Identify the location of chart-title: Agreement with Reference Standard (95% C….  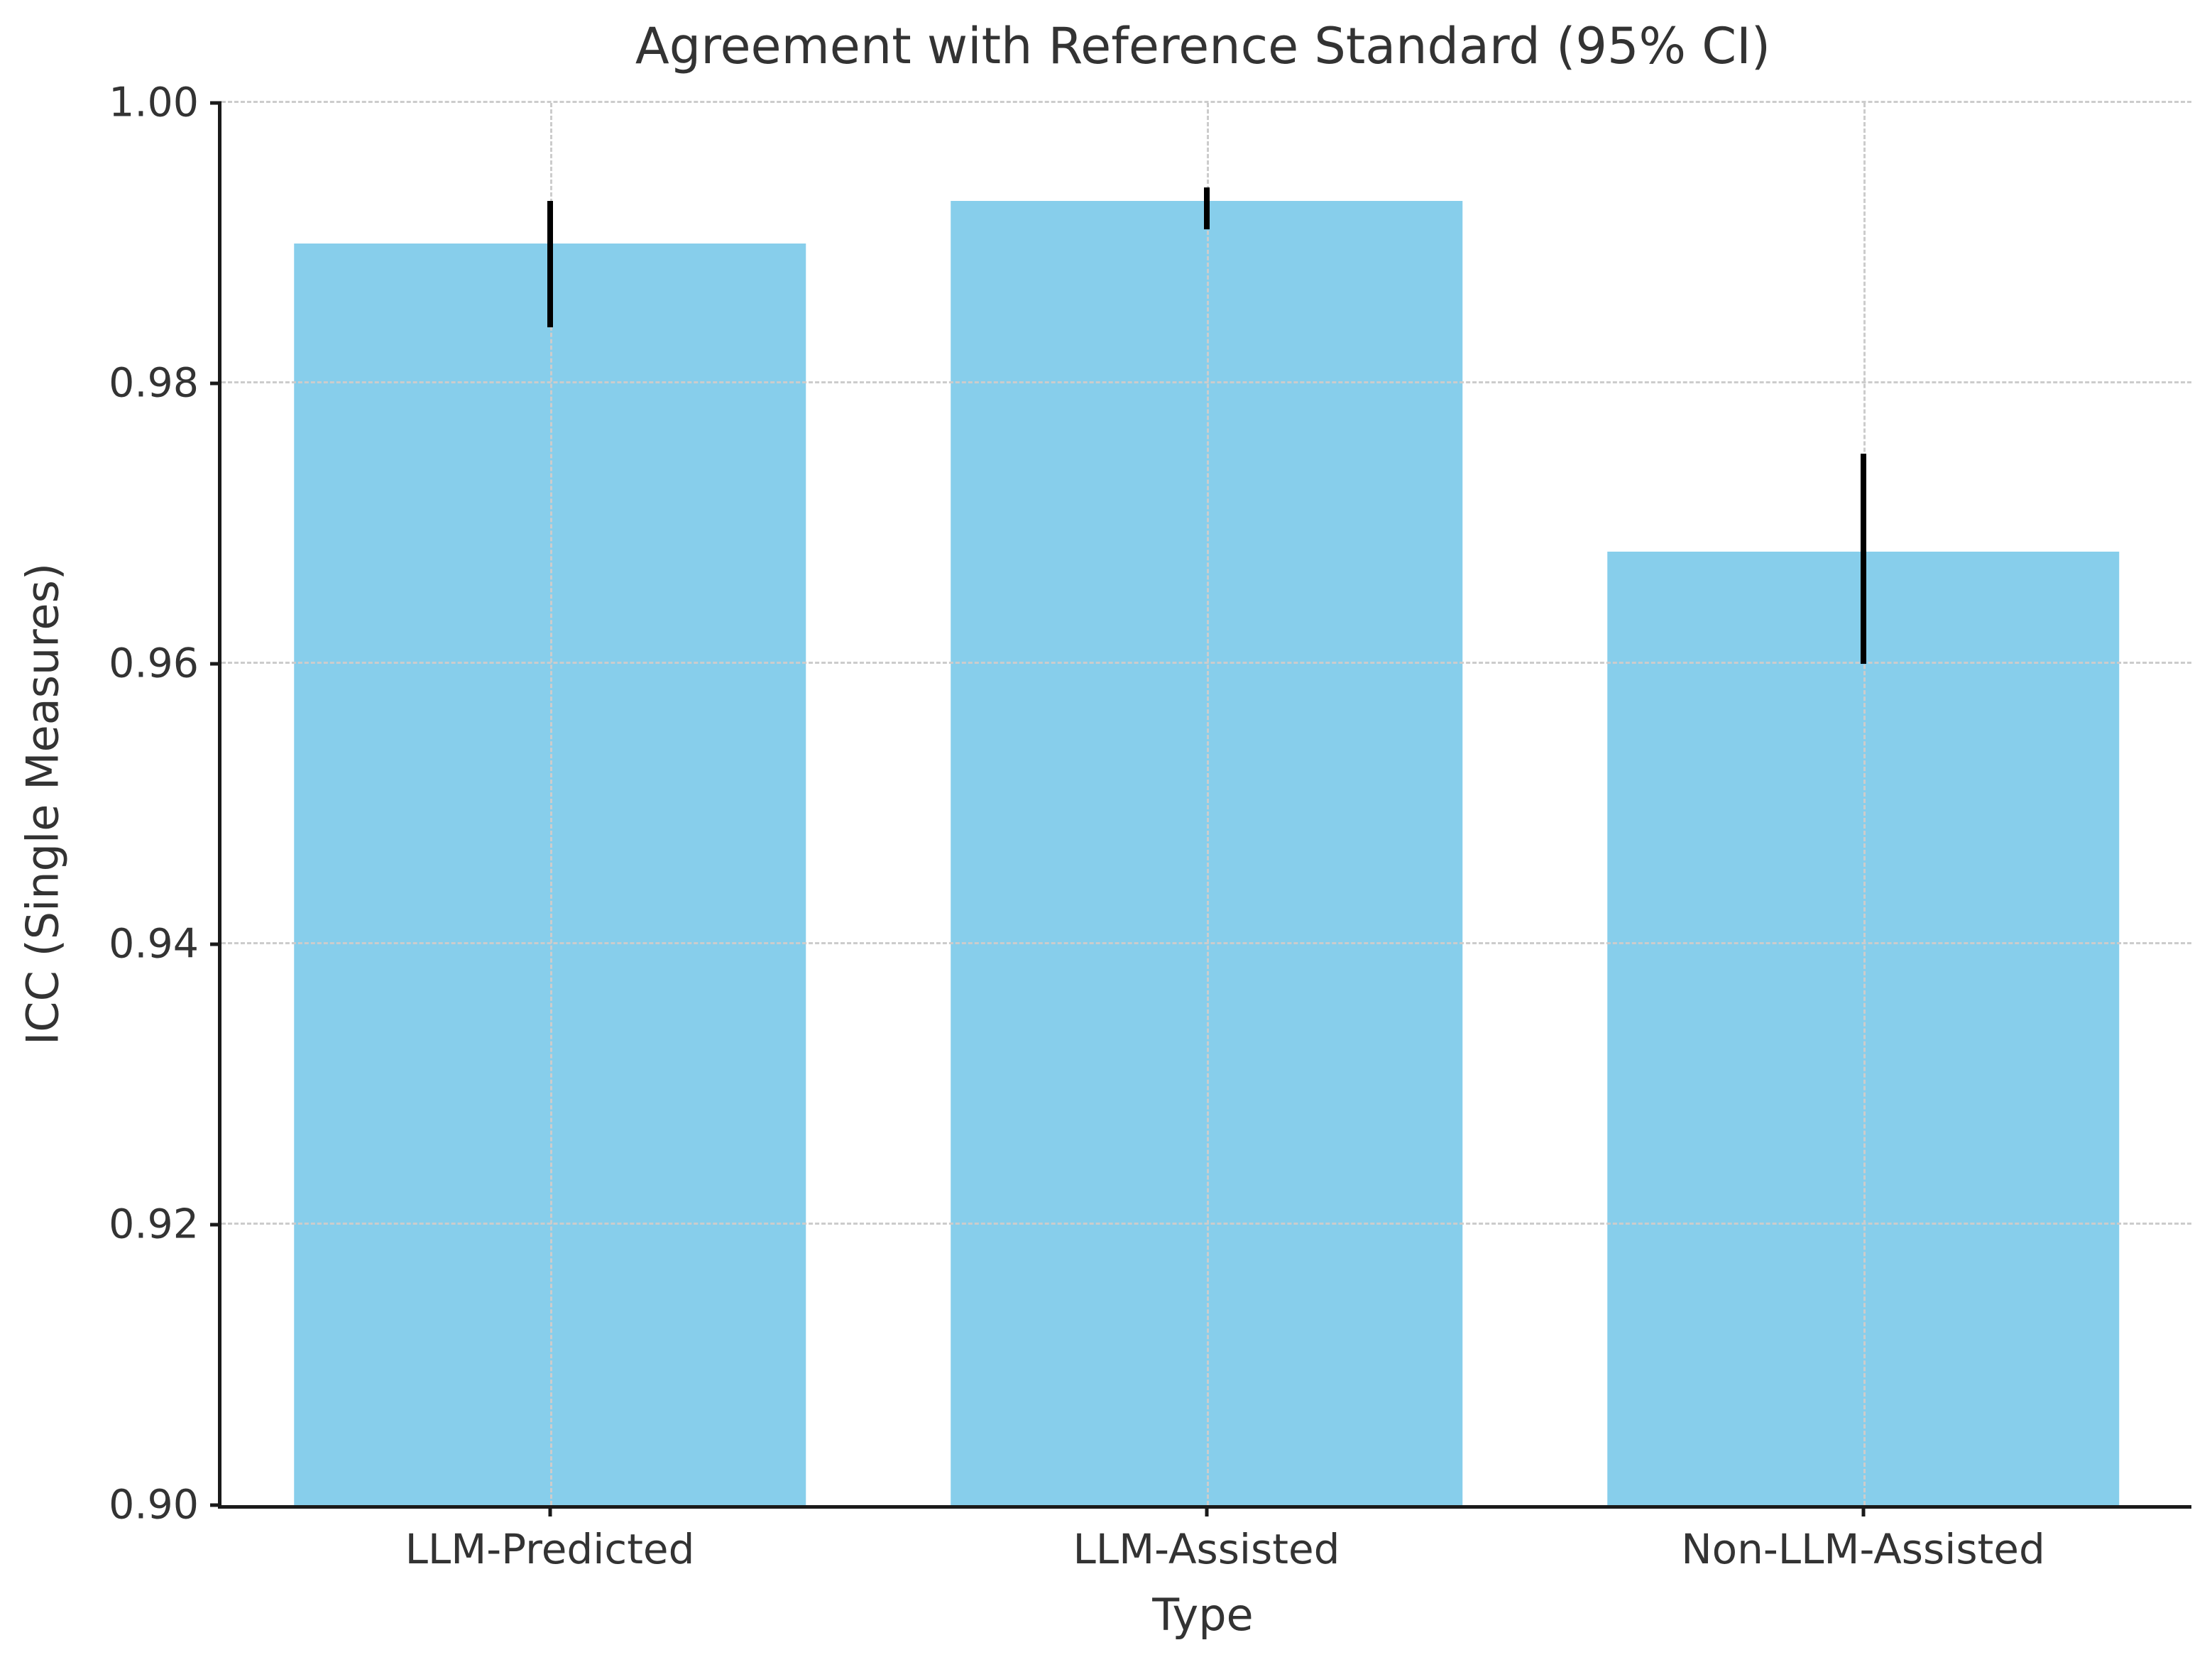
(1203, 46).